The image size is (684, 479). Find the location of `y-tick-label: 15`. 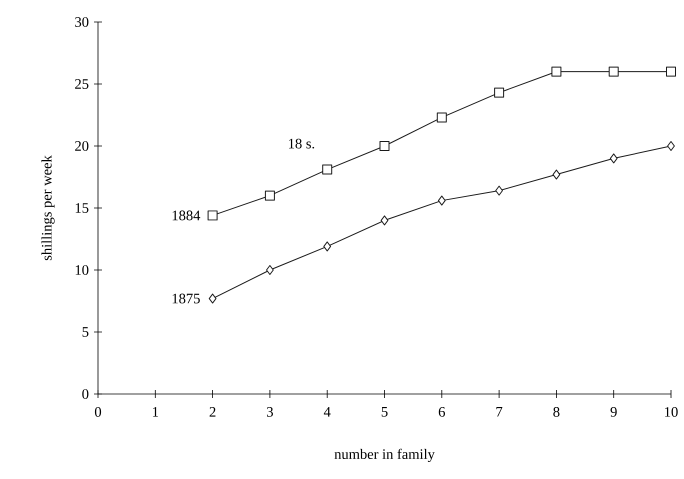

y-tick-label: 15 is located at coordinates (82, 208).